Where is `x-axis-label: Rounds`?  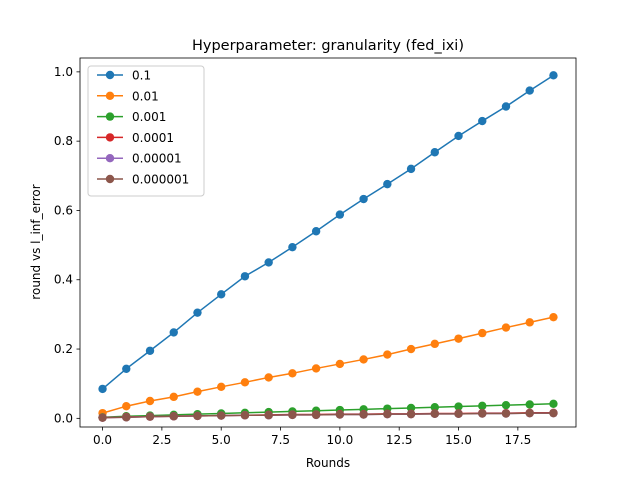 x-axis-label: Rounds is located at coordinates (328, 463).